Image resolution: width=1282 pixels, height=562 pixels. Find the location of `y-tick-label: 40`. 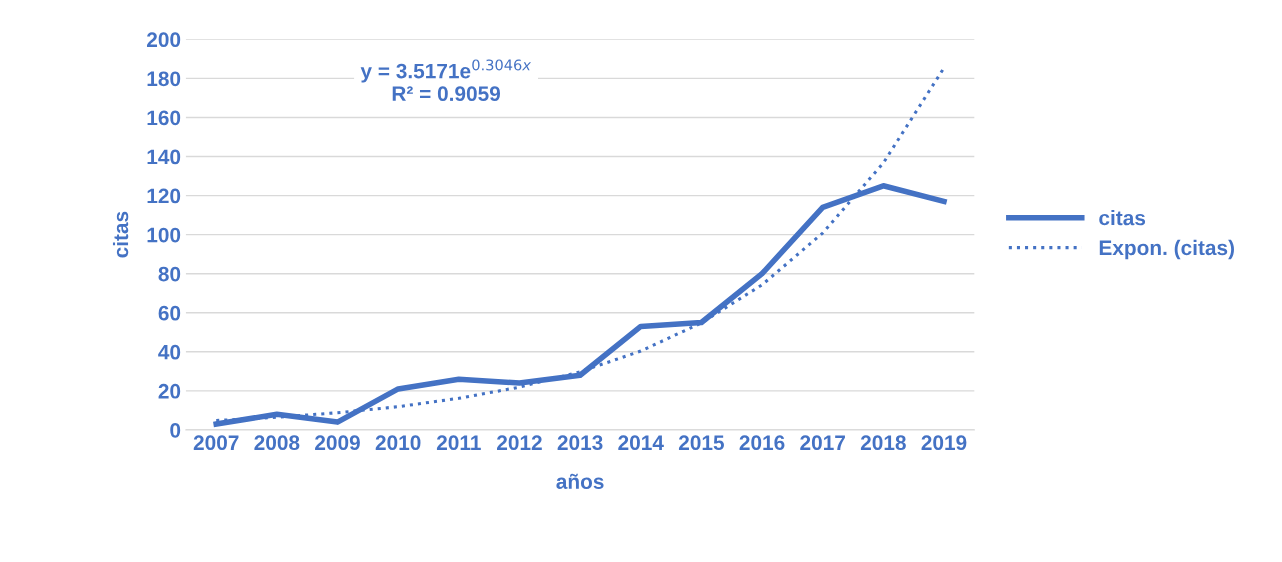

y-tick-label: 40 is located at coordinates (169, 352).